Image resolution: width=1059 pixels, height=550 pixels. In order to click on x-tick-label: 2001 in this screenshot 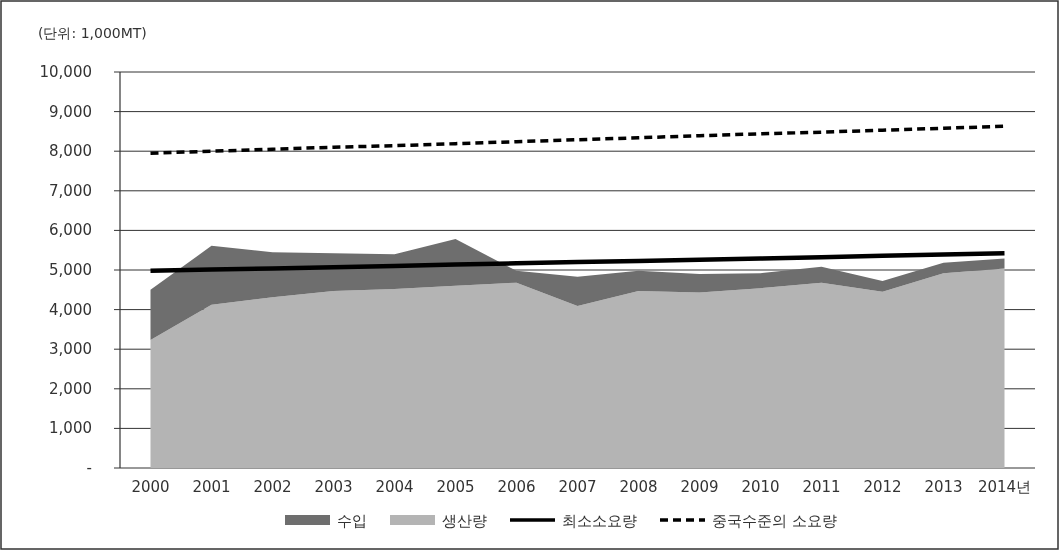, I will do `click(211, 487)`.